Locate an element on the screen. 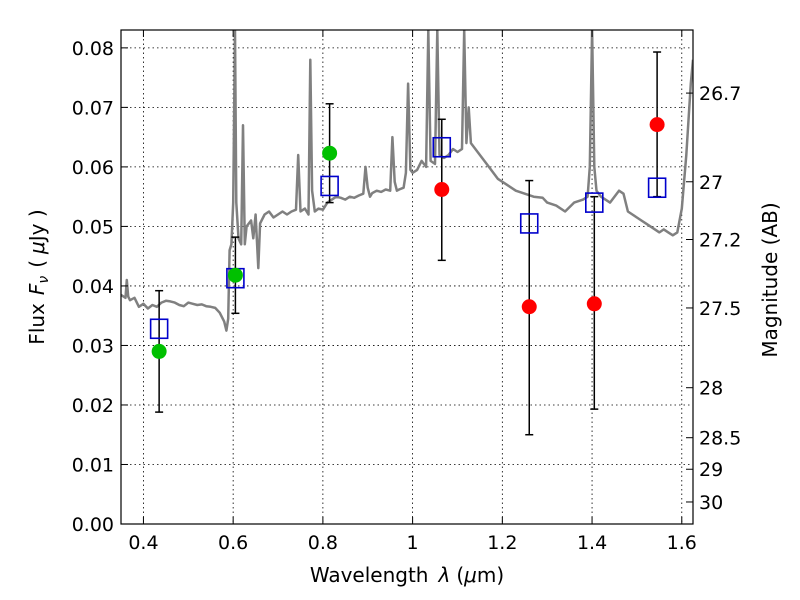 The width and height of the screenshot is (800, 600). magnitude-tick-label: 28 is located at coordinates (711, 389).